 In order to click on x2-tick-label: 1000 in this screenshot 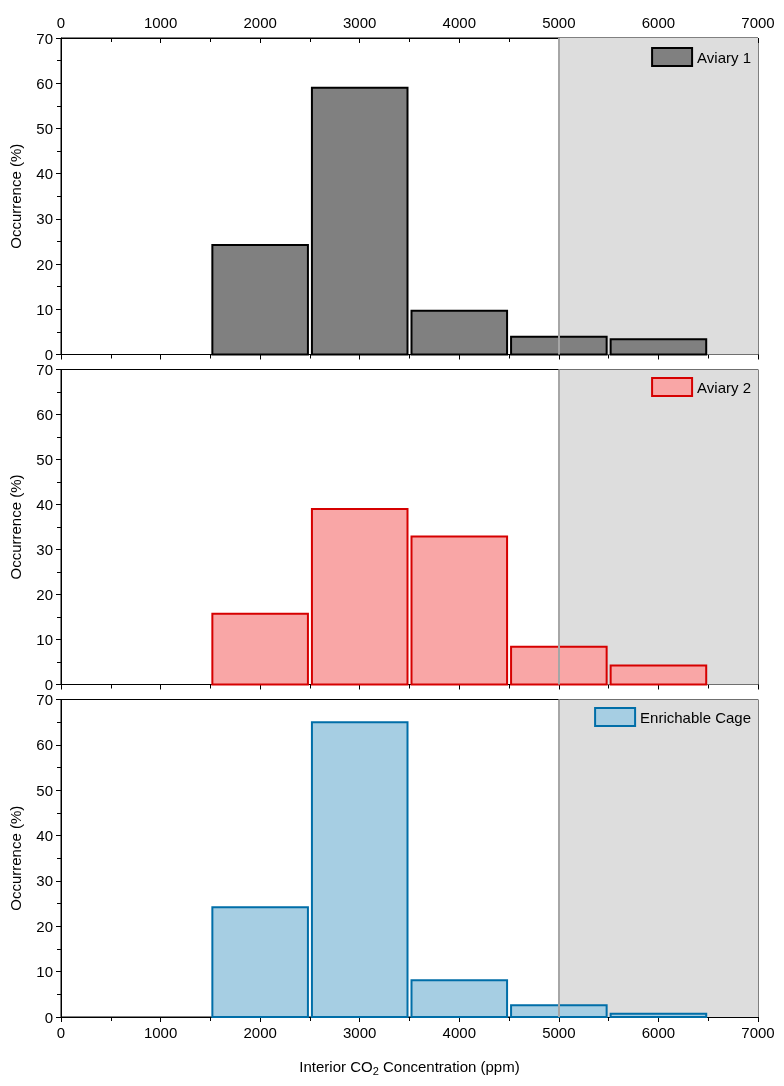, I will do `click(160, 22)`.